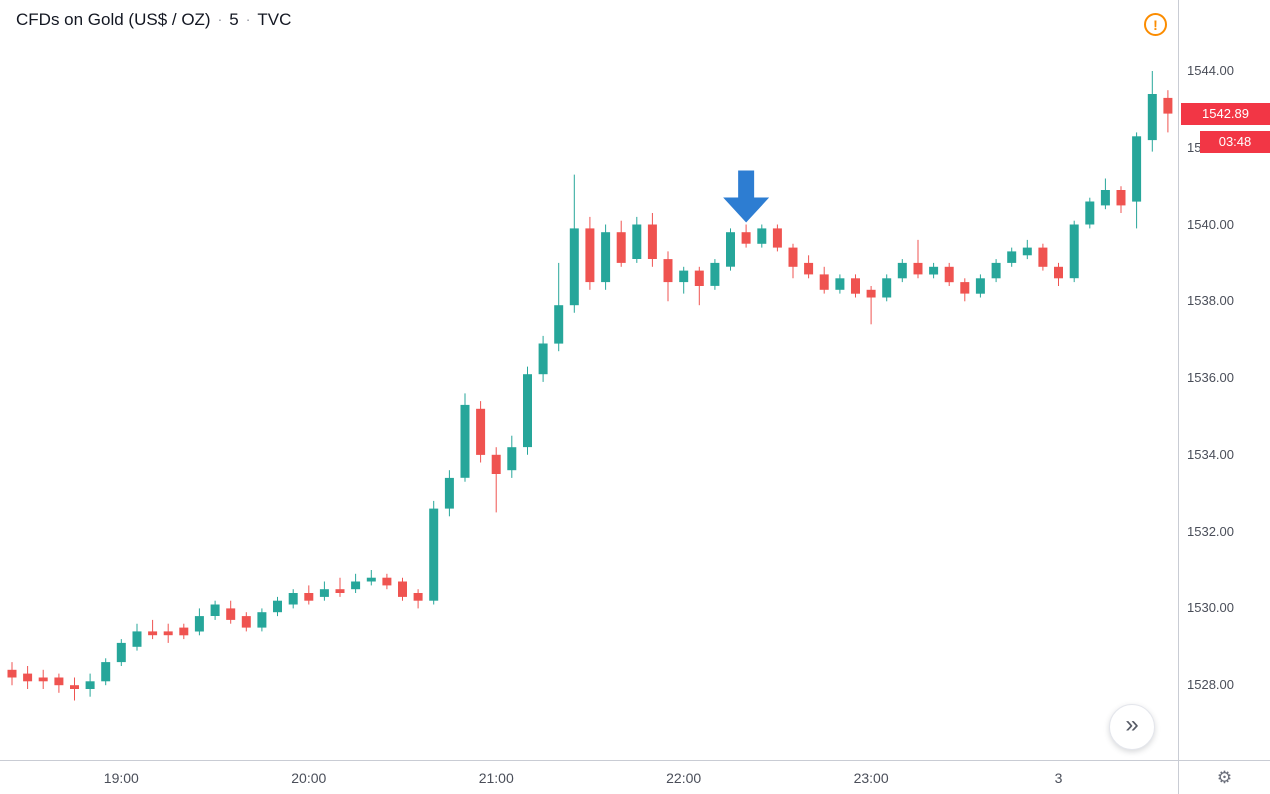 This screenshot has width=1270, height=794. What do you see at coordinates (274, 19) in the screenshot?
I see `exchange-label: TVC` at bounding box center [274, 19].